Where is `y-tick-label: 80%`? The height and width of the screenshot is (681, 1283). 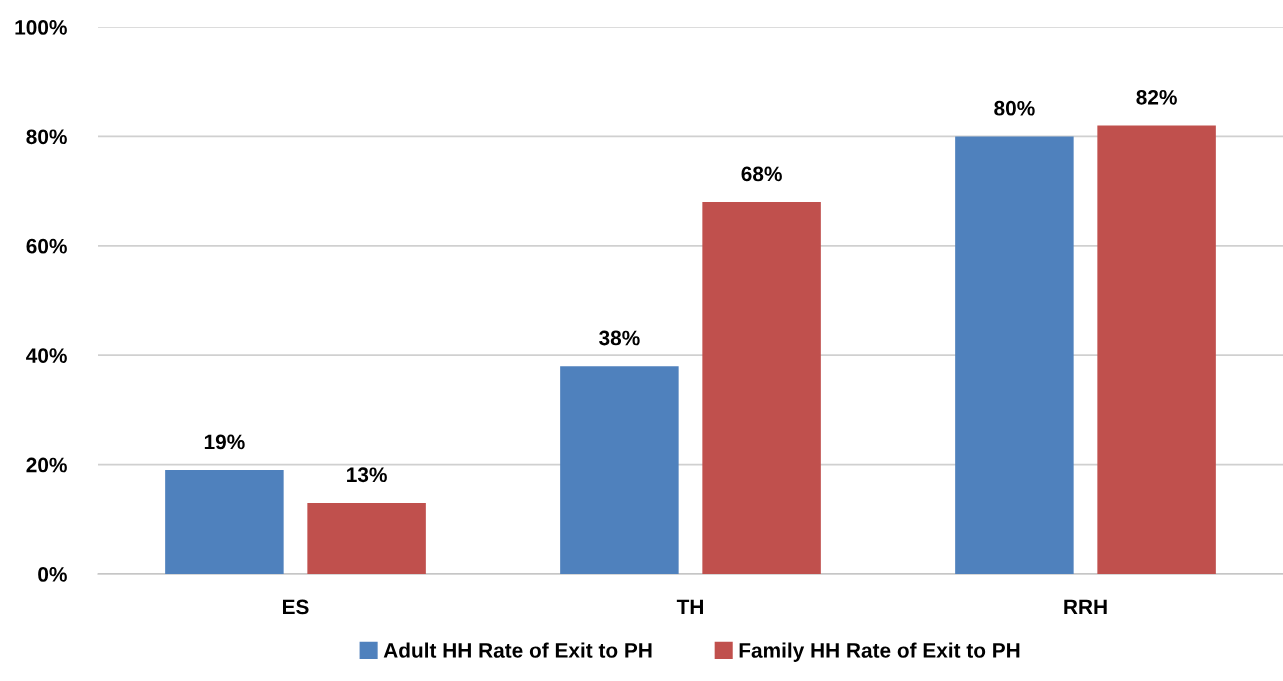 y-tick-label: 80% is located at coordinates (46, 137).